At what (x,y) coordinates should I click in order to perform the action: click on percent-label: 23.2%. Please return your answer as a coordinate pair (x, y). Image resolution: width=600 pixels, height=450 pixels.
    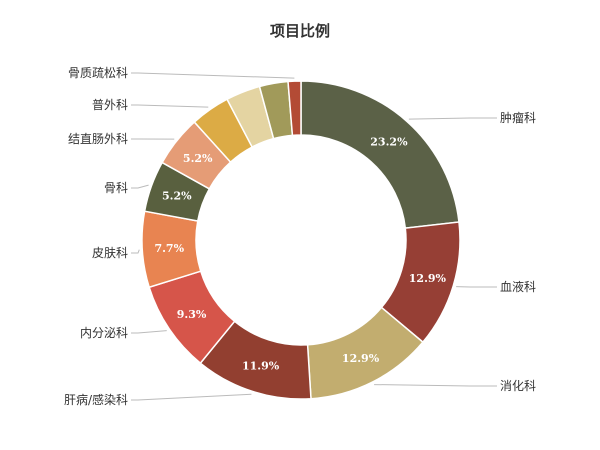
    Looking at the image, I should click on (389, 142).